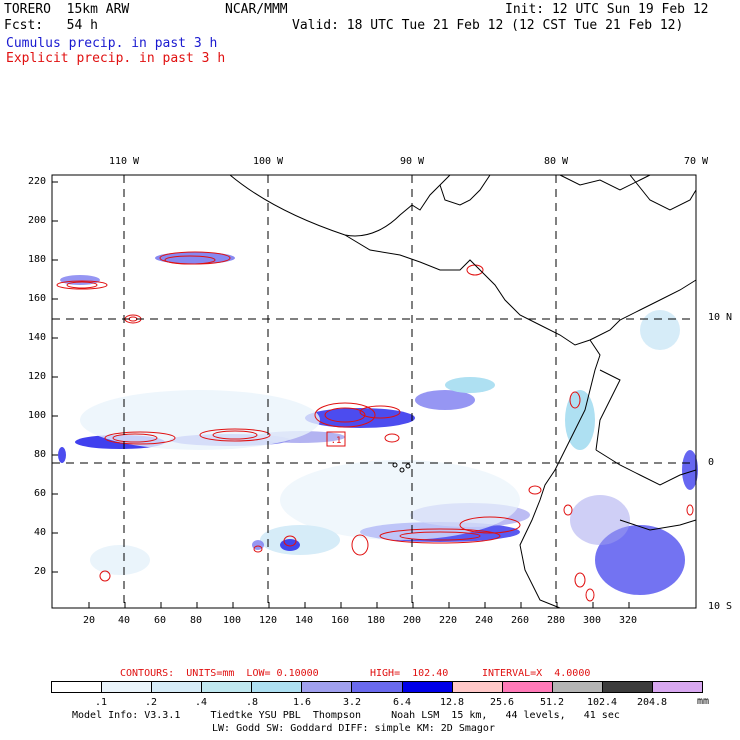  I want to click on y-tick: 180, so click(36, 259).